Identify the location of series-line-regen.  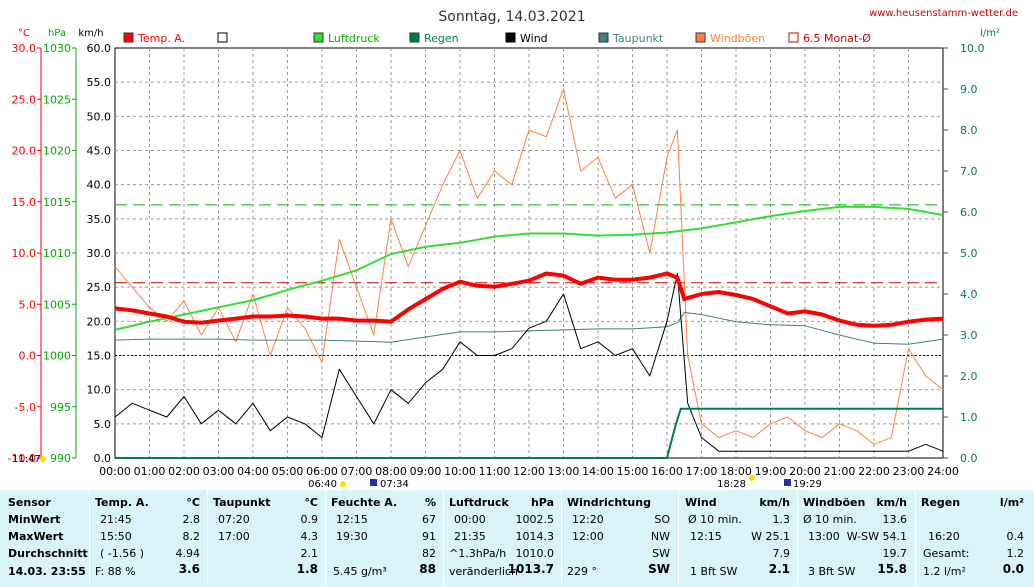
(529, 433).